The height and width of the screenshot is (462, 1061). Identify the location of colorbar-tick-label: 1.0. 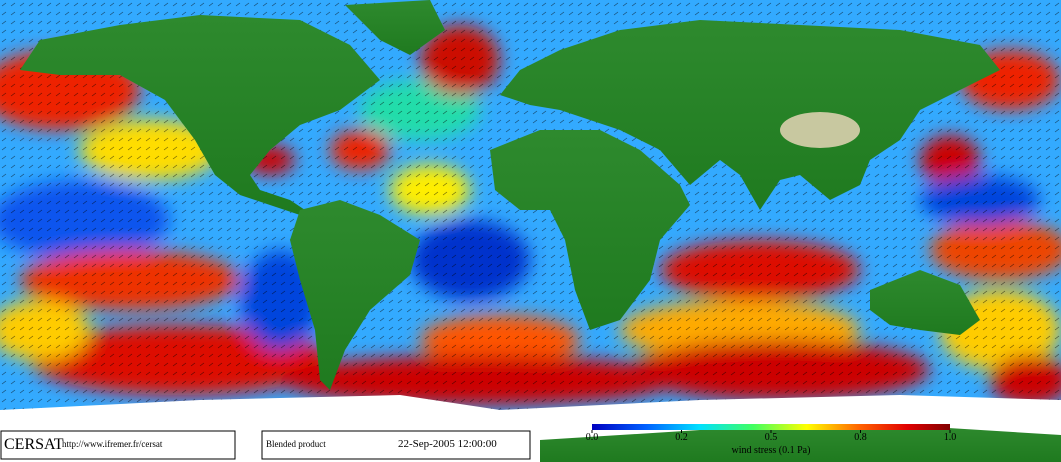
(950, 437).